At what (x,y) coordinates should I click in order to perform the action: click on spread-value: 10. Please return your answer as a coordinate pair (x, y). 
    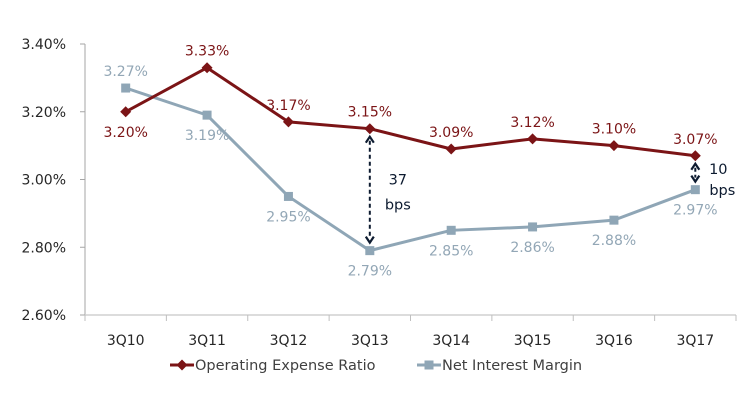
    Looking at the image, I should click on (718, 170).